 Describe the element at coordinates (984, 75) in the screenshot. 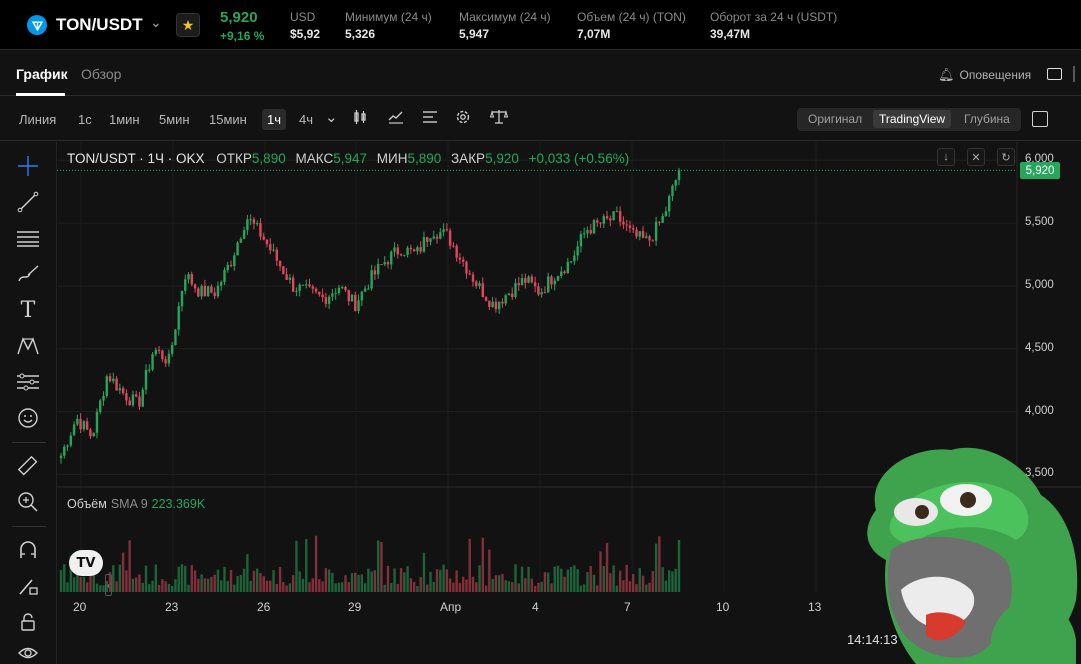

I see `alerts-button: 🔔︎ Оповещения` at that location.